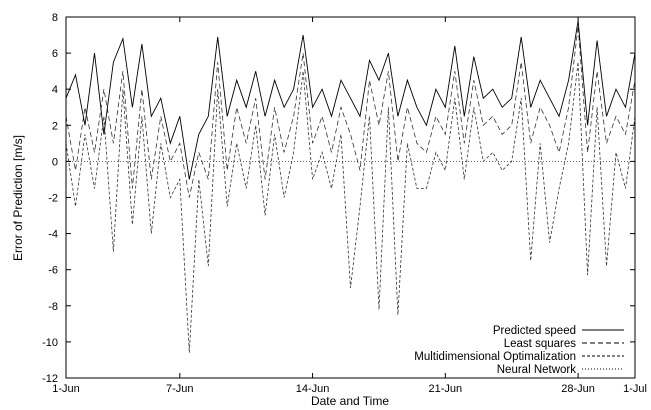 The image size is (651, 410). I want to click on legend-label-multidimensional-optimalization: Multidimensional Optimalization, so click(495, 357).